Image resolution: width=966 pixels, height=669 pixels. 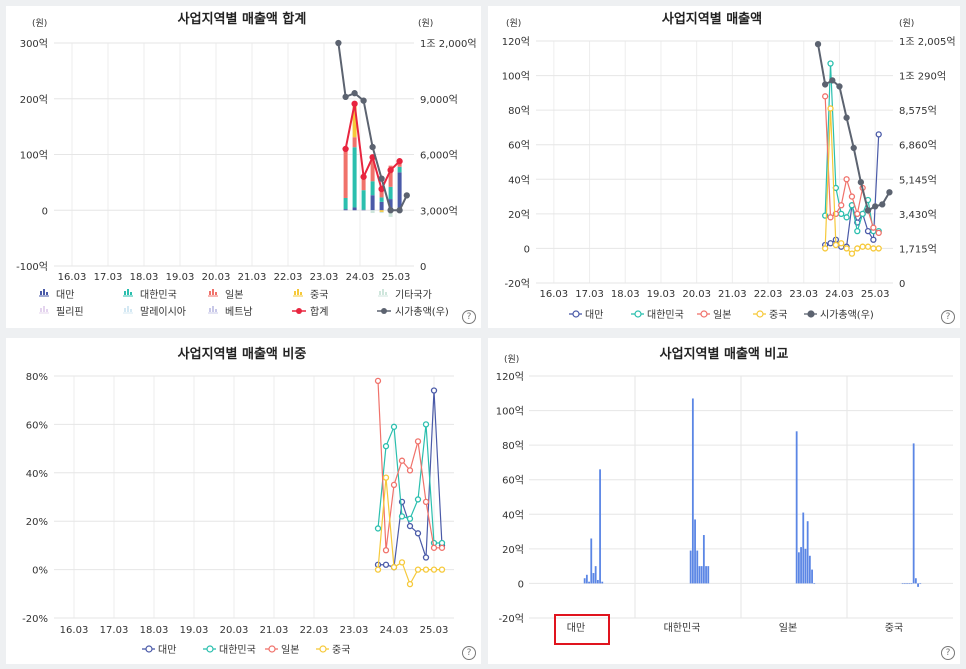 What do you see at coordinates (582, 629) in the screenshot?
I see `selected-category-box` at bounding box center [582, 629].